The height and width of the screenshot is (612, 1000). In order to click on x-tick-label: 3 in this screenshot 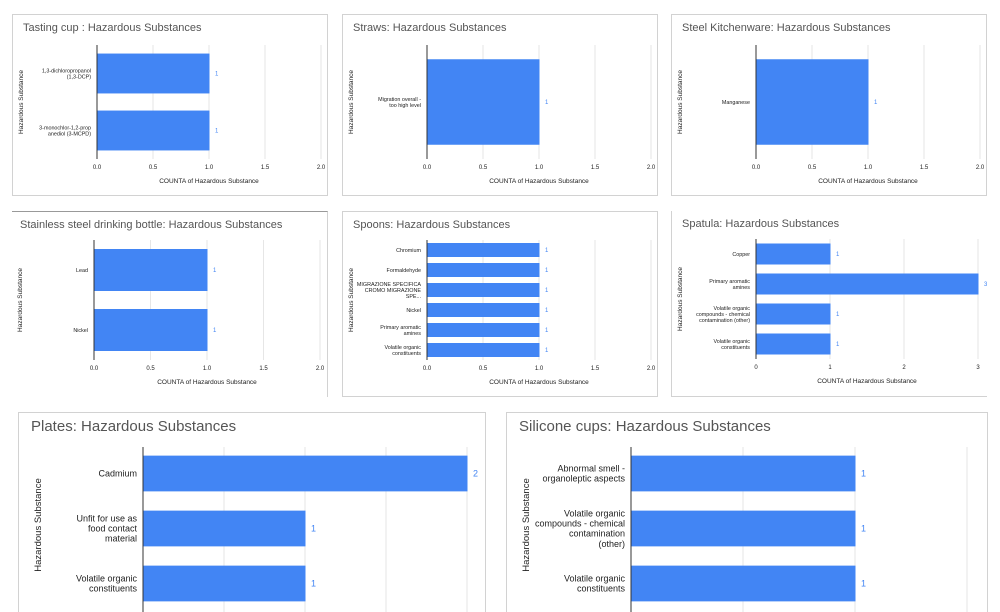, I will do `click(978, 368)`.